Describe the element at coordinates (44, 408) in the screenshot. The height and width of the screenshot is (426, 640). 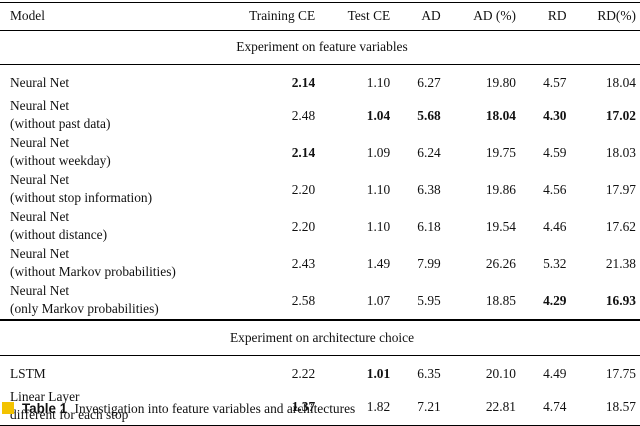
I see `caption-label: Table 1` at that location.